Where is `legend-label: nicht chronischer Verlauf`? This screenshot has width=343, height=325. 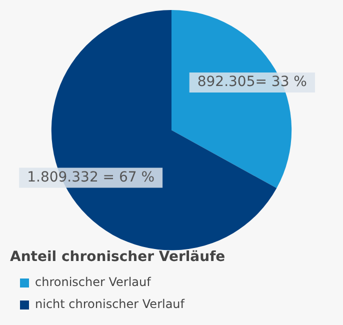
legend-label: nicht chronischer Verlauf is located at coordinates (110, 304).